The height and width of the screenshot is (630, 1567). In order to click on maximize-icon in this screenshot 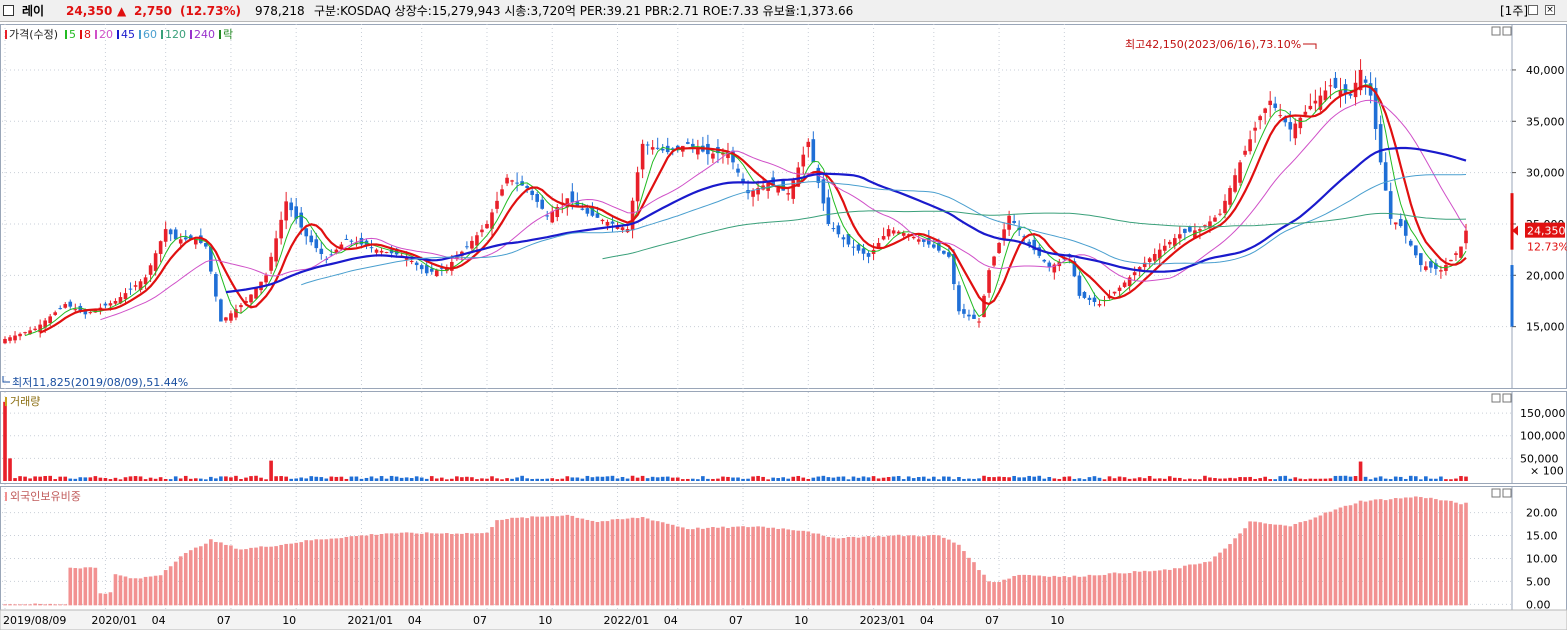, I will do `click(1533, 10)`.